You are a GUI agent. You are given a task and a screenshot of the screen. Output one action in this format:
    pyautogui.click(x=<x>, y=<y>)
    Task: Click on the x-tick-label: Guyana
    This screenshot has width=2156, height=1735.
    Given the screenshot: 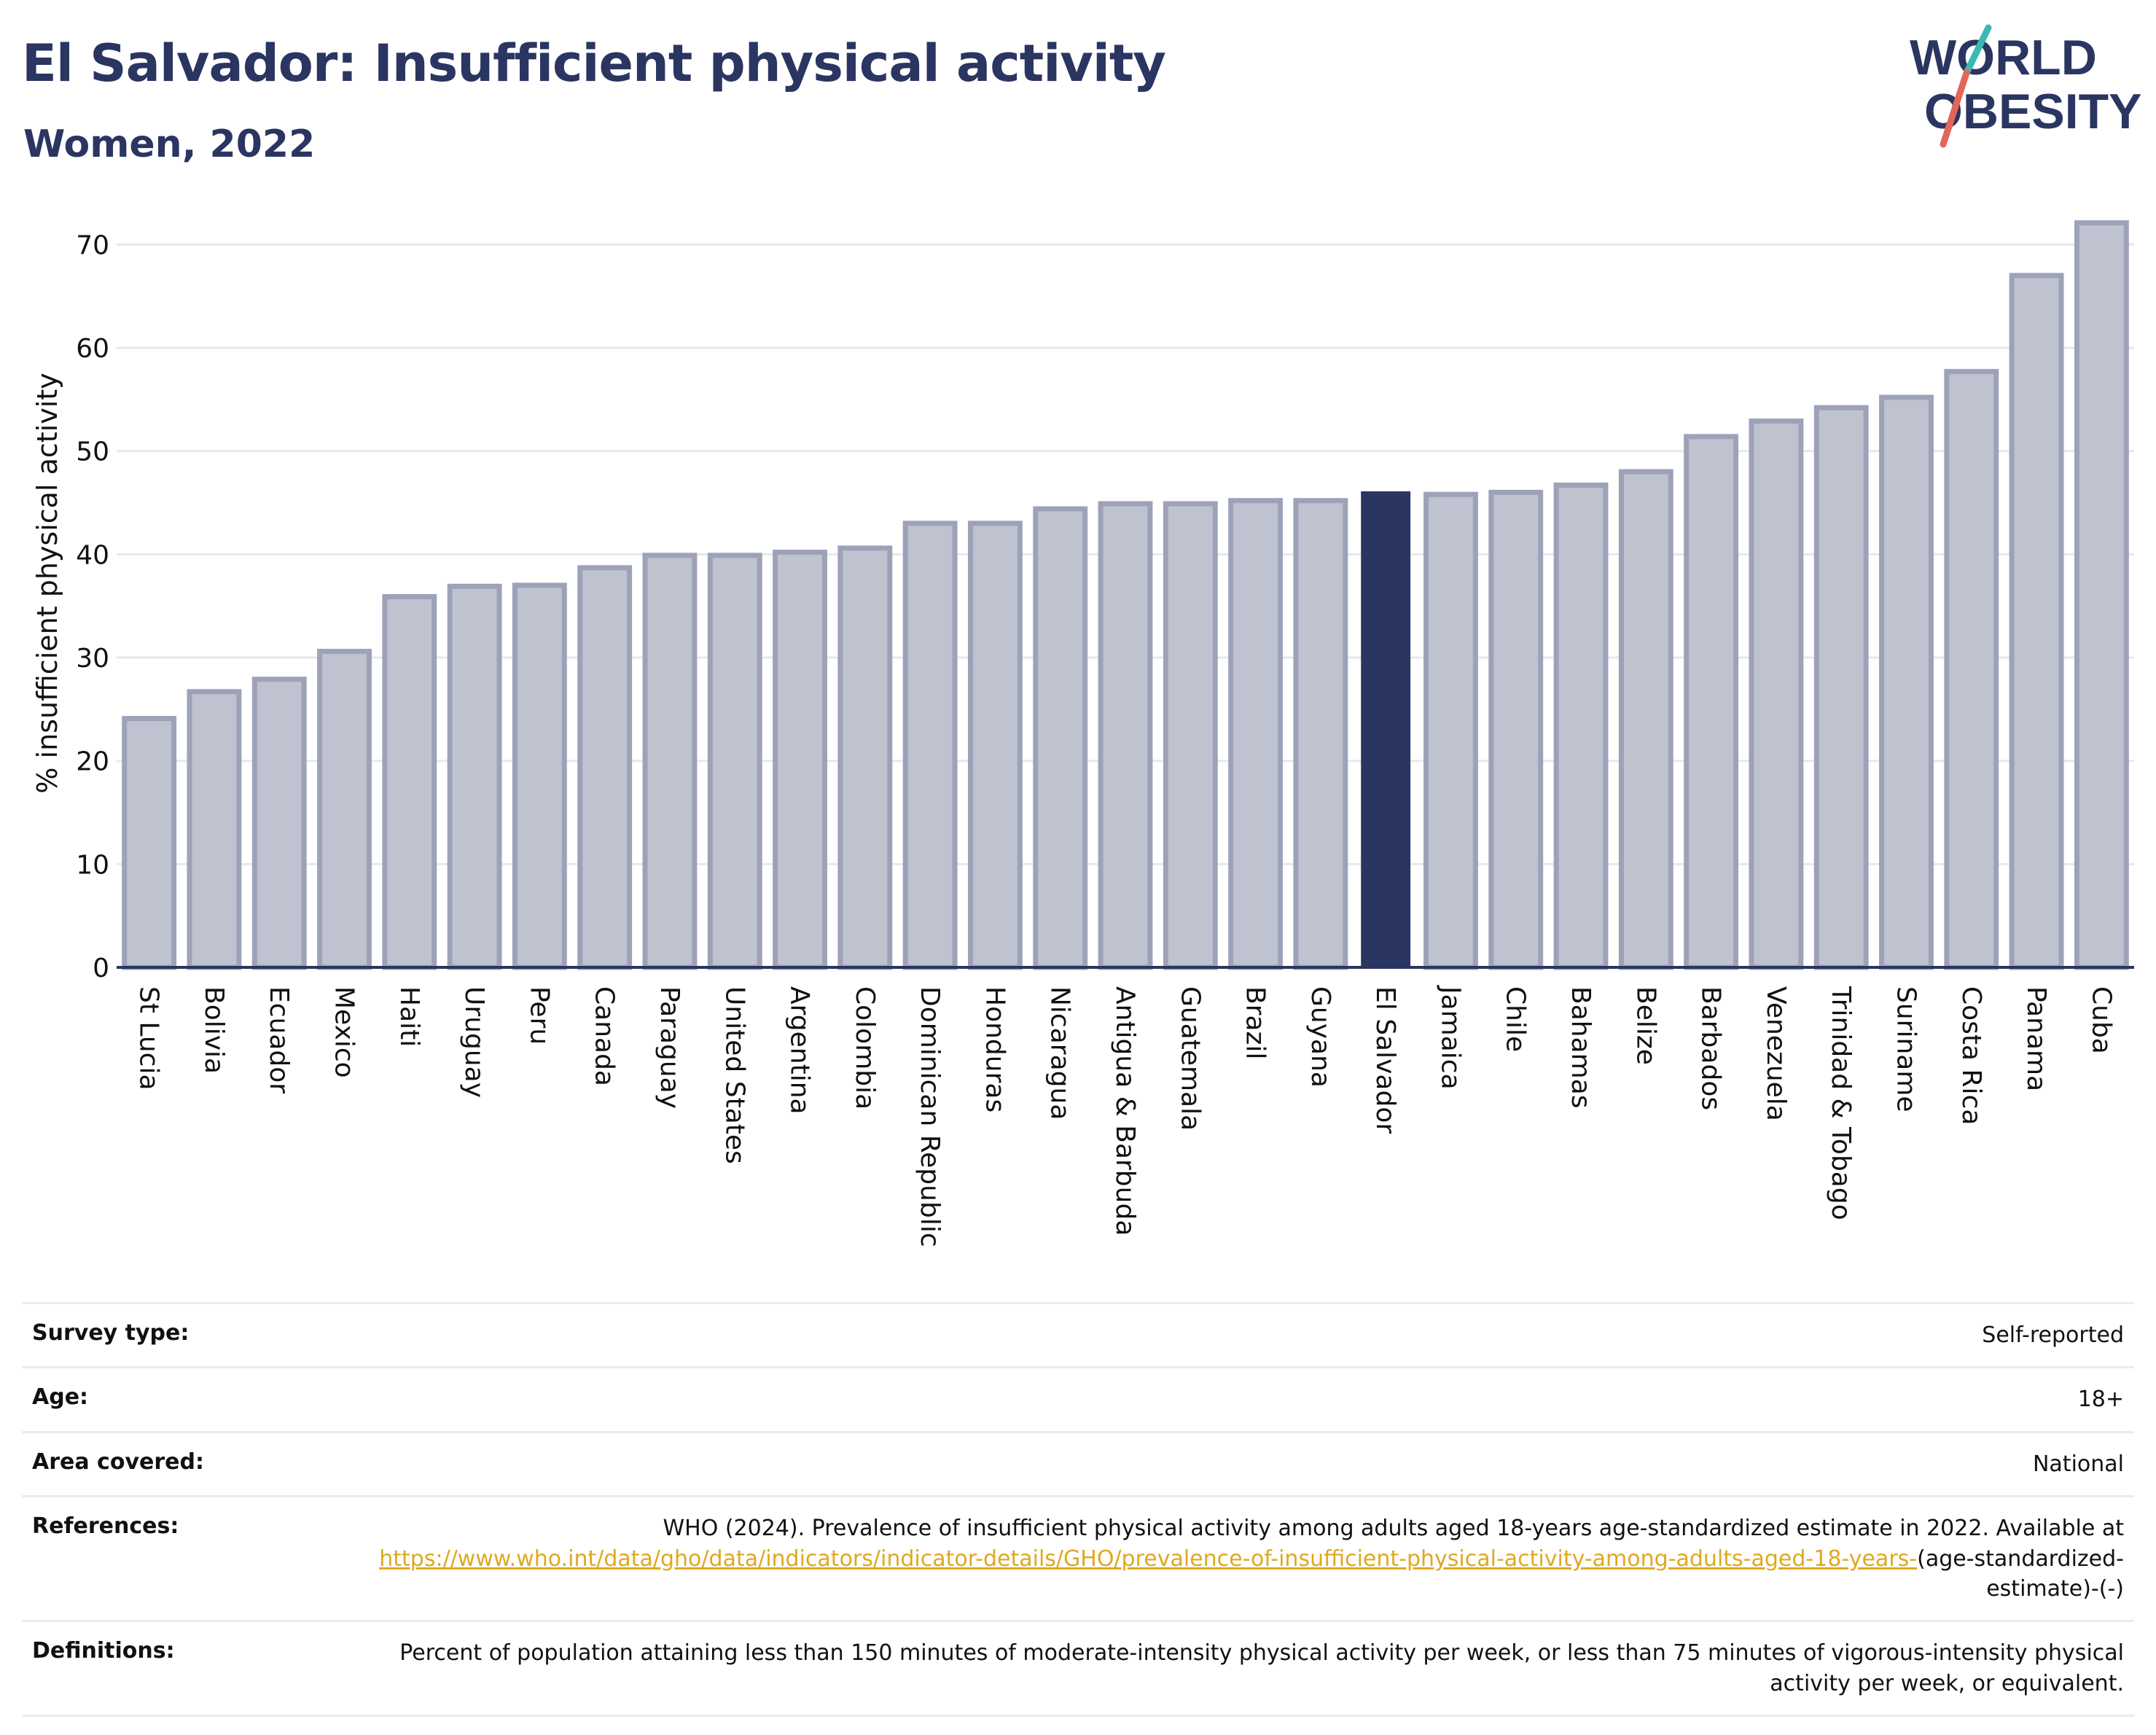 What is the action you would take?
    pyautogui.click(x=1320, y=1037)
    